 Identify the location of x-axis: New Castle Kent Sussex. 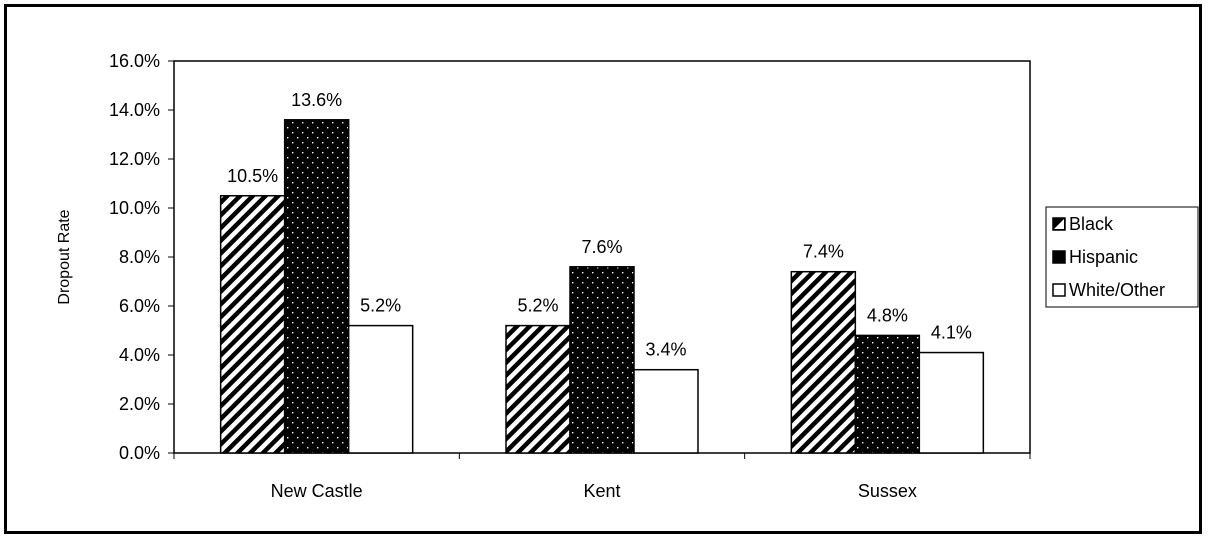
(602, 477).